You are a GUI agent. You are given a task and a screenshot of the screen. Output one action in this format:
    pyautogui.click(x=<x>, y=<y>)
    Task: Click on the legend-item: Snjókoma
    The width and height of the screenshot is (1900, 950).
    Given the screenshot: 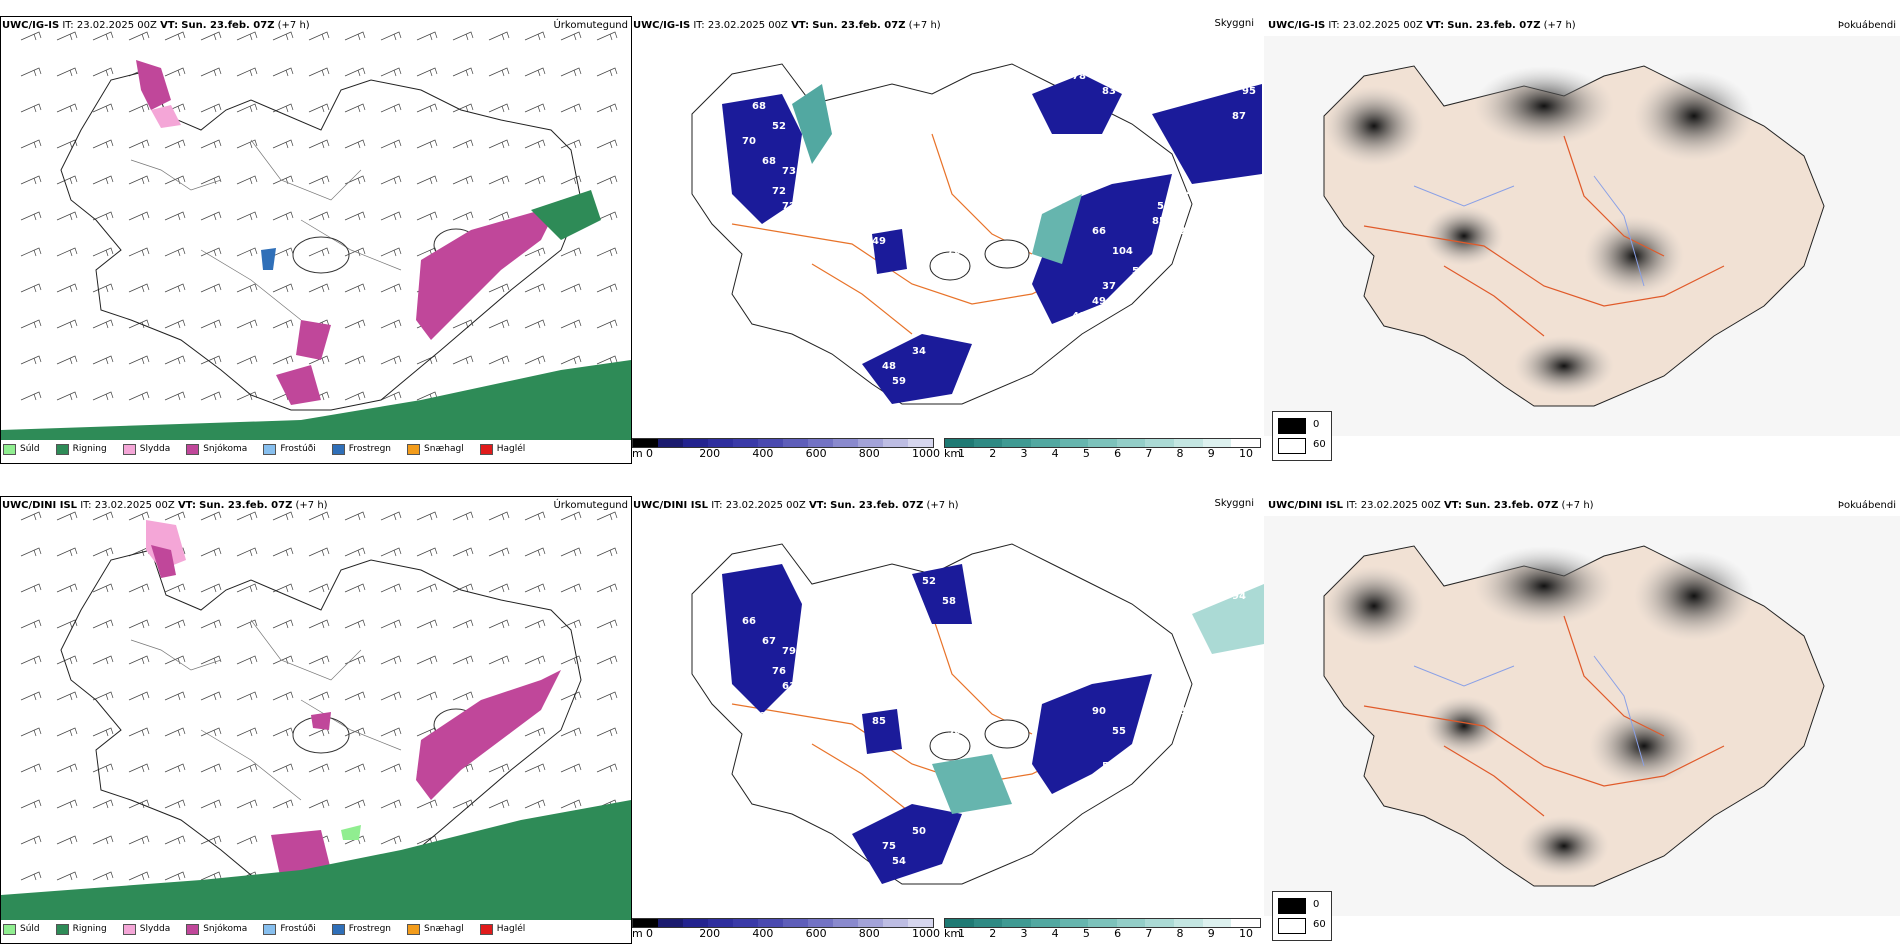 What is the action you would take?
    pyautogui.click(x=216, y=449)
    